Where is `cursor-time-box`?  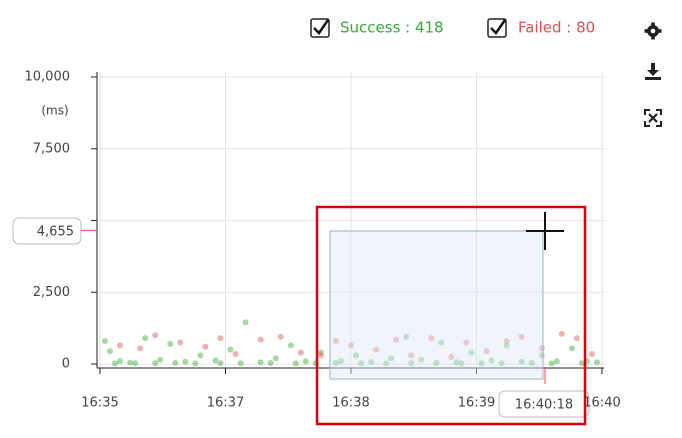 cursor-time-box is located at coordinates (544, 404).